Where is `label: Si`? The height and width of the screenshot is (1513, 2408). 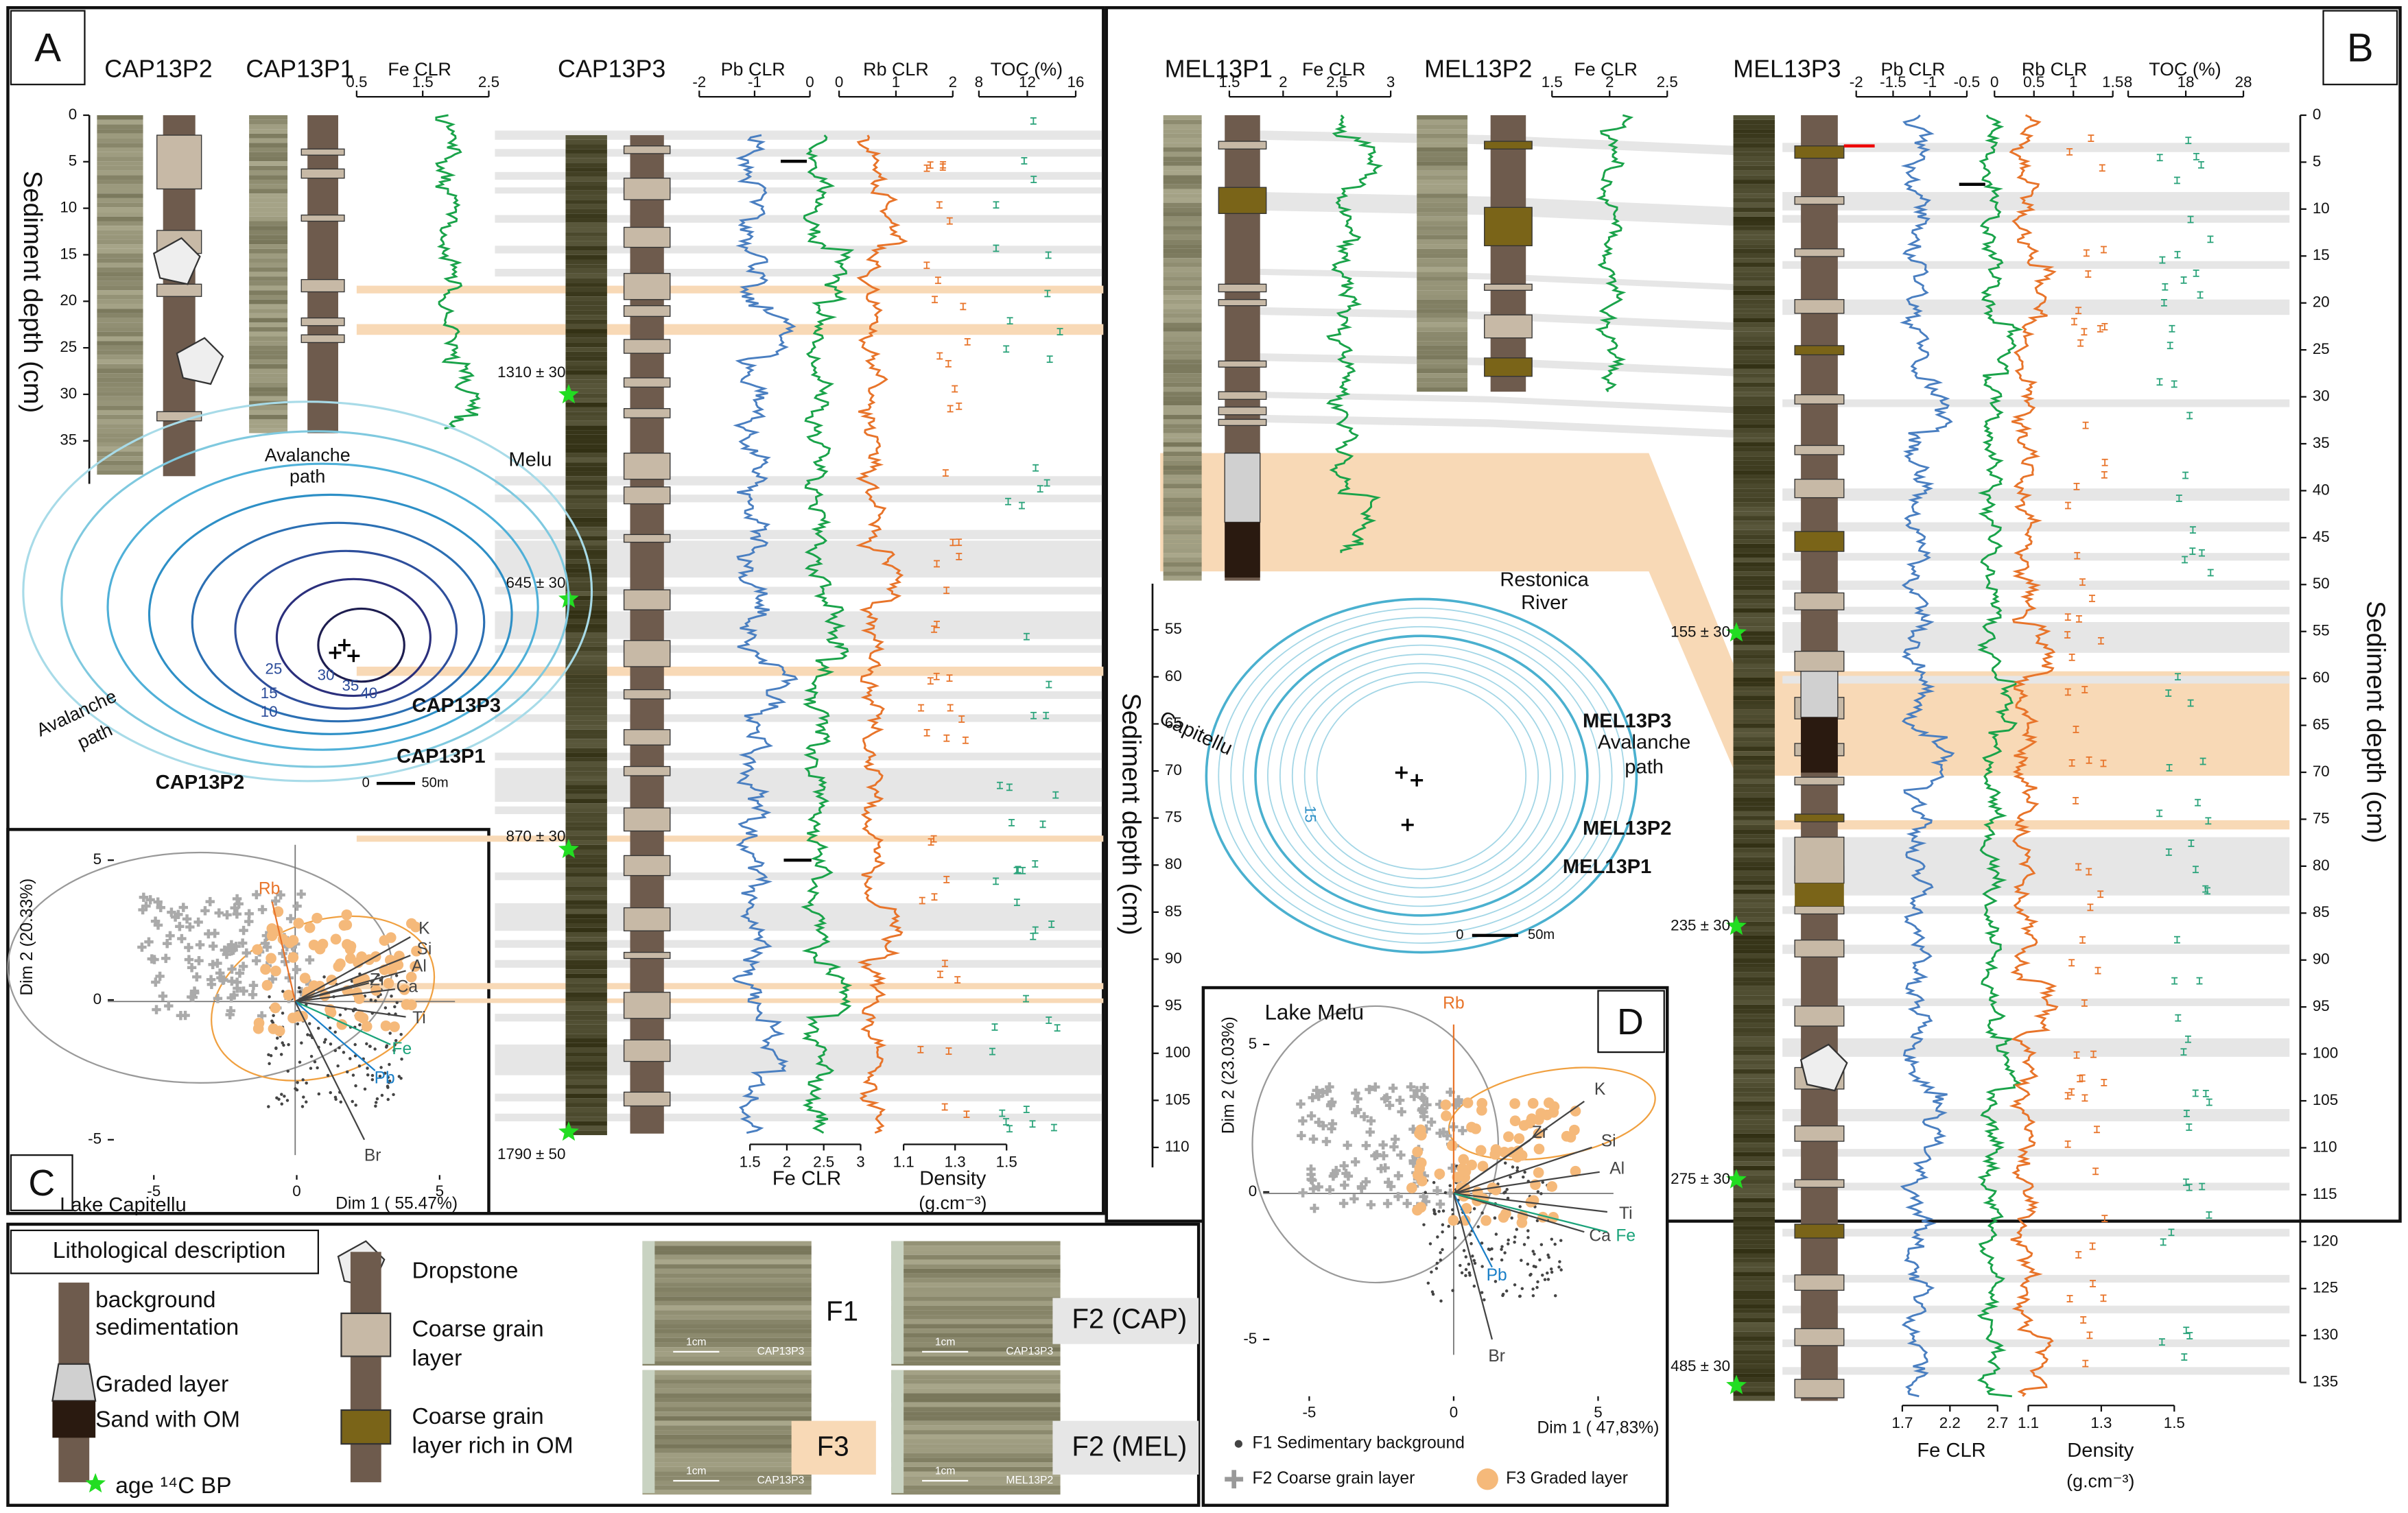 label: Si is located at coordinates (424, 949).